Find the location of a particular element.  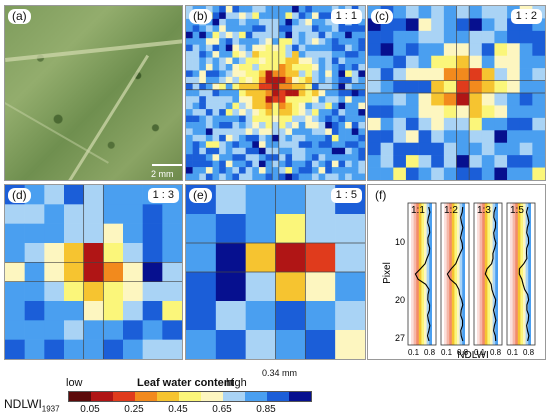

ndlwi-map-1-1: (b) 1 : 1 is located at coordinates (275, 93).